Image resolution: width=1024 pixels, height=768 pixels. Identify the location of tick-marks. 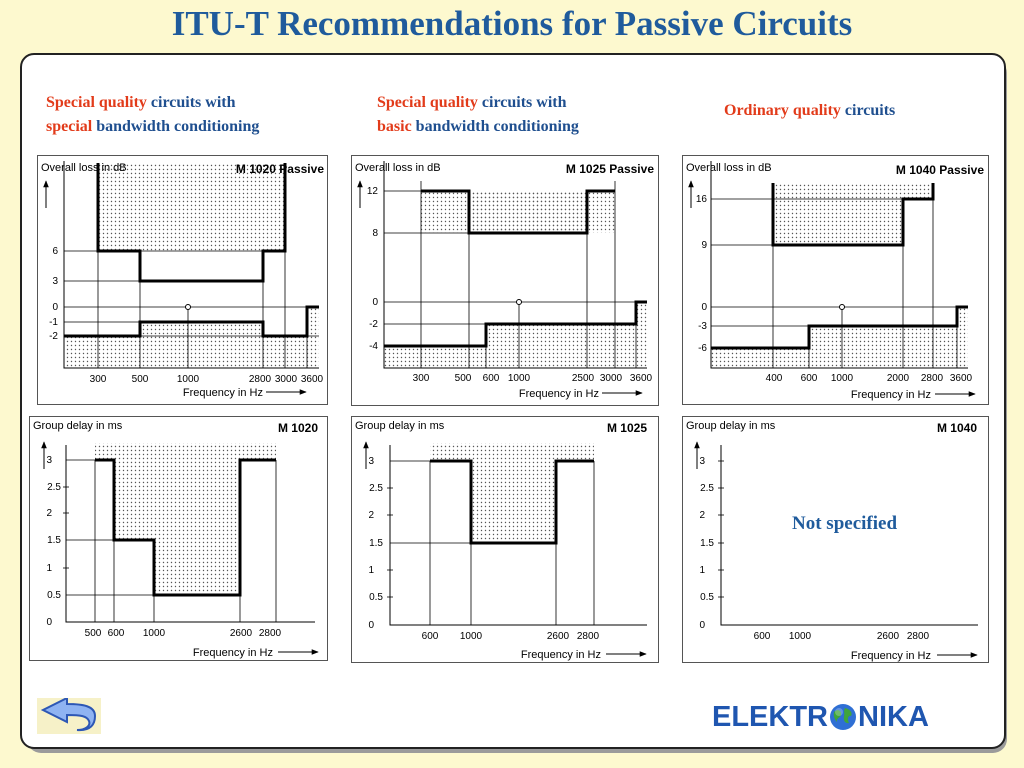
(721, 529).